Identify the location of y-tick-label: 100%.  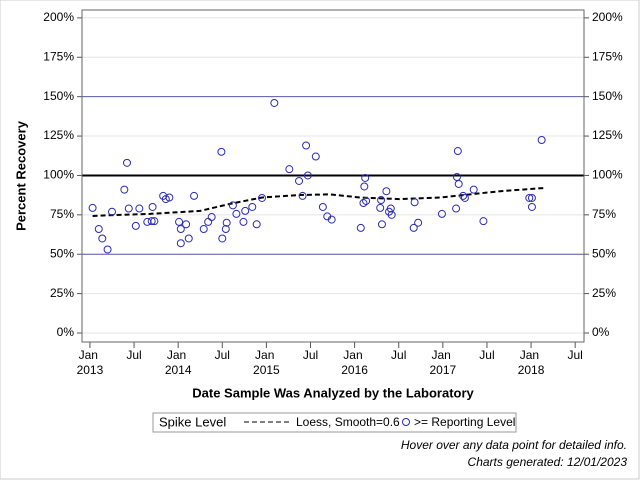
(58, 175).